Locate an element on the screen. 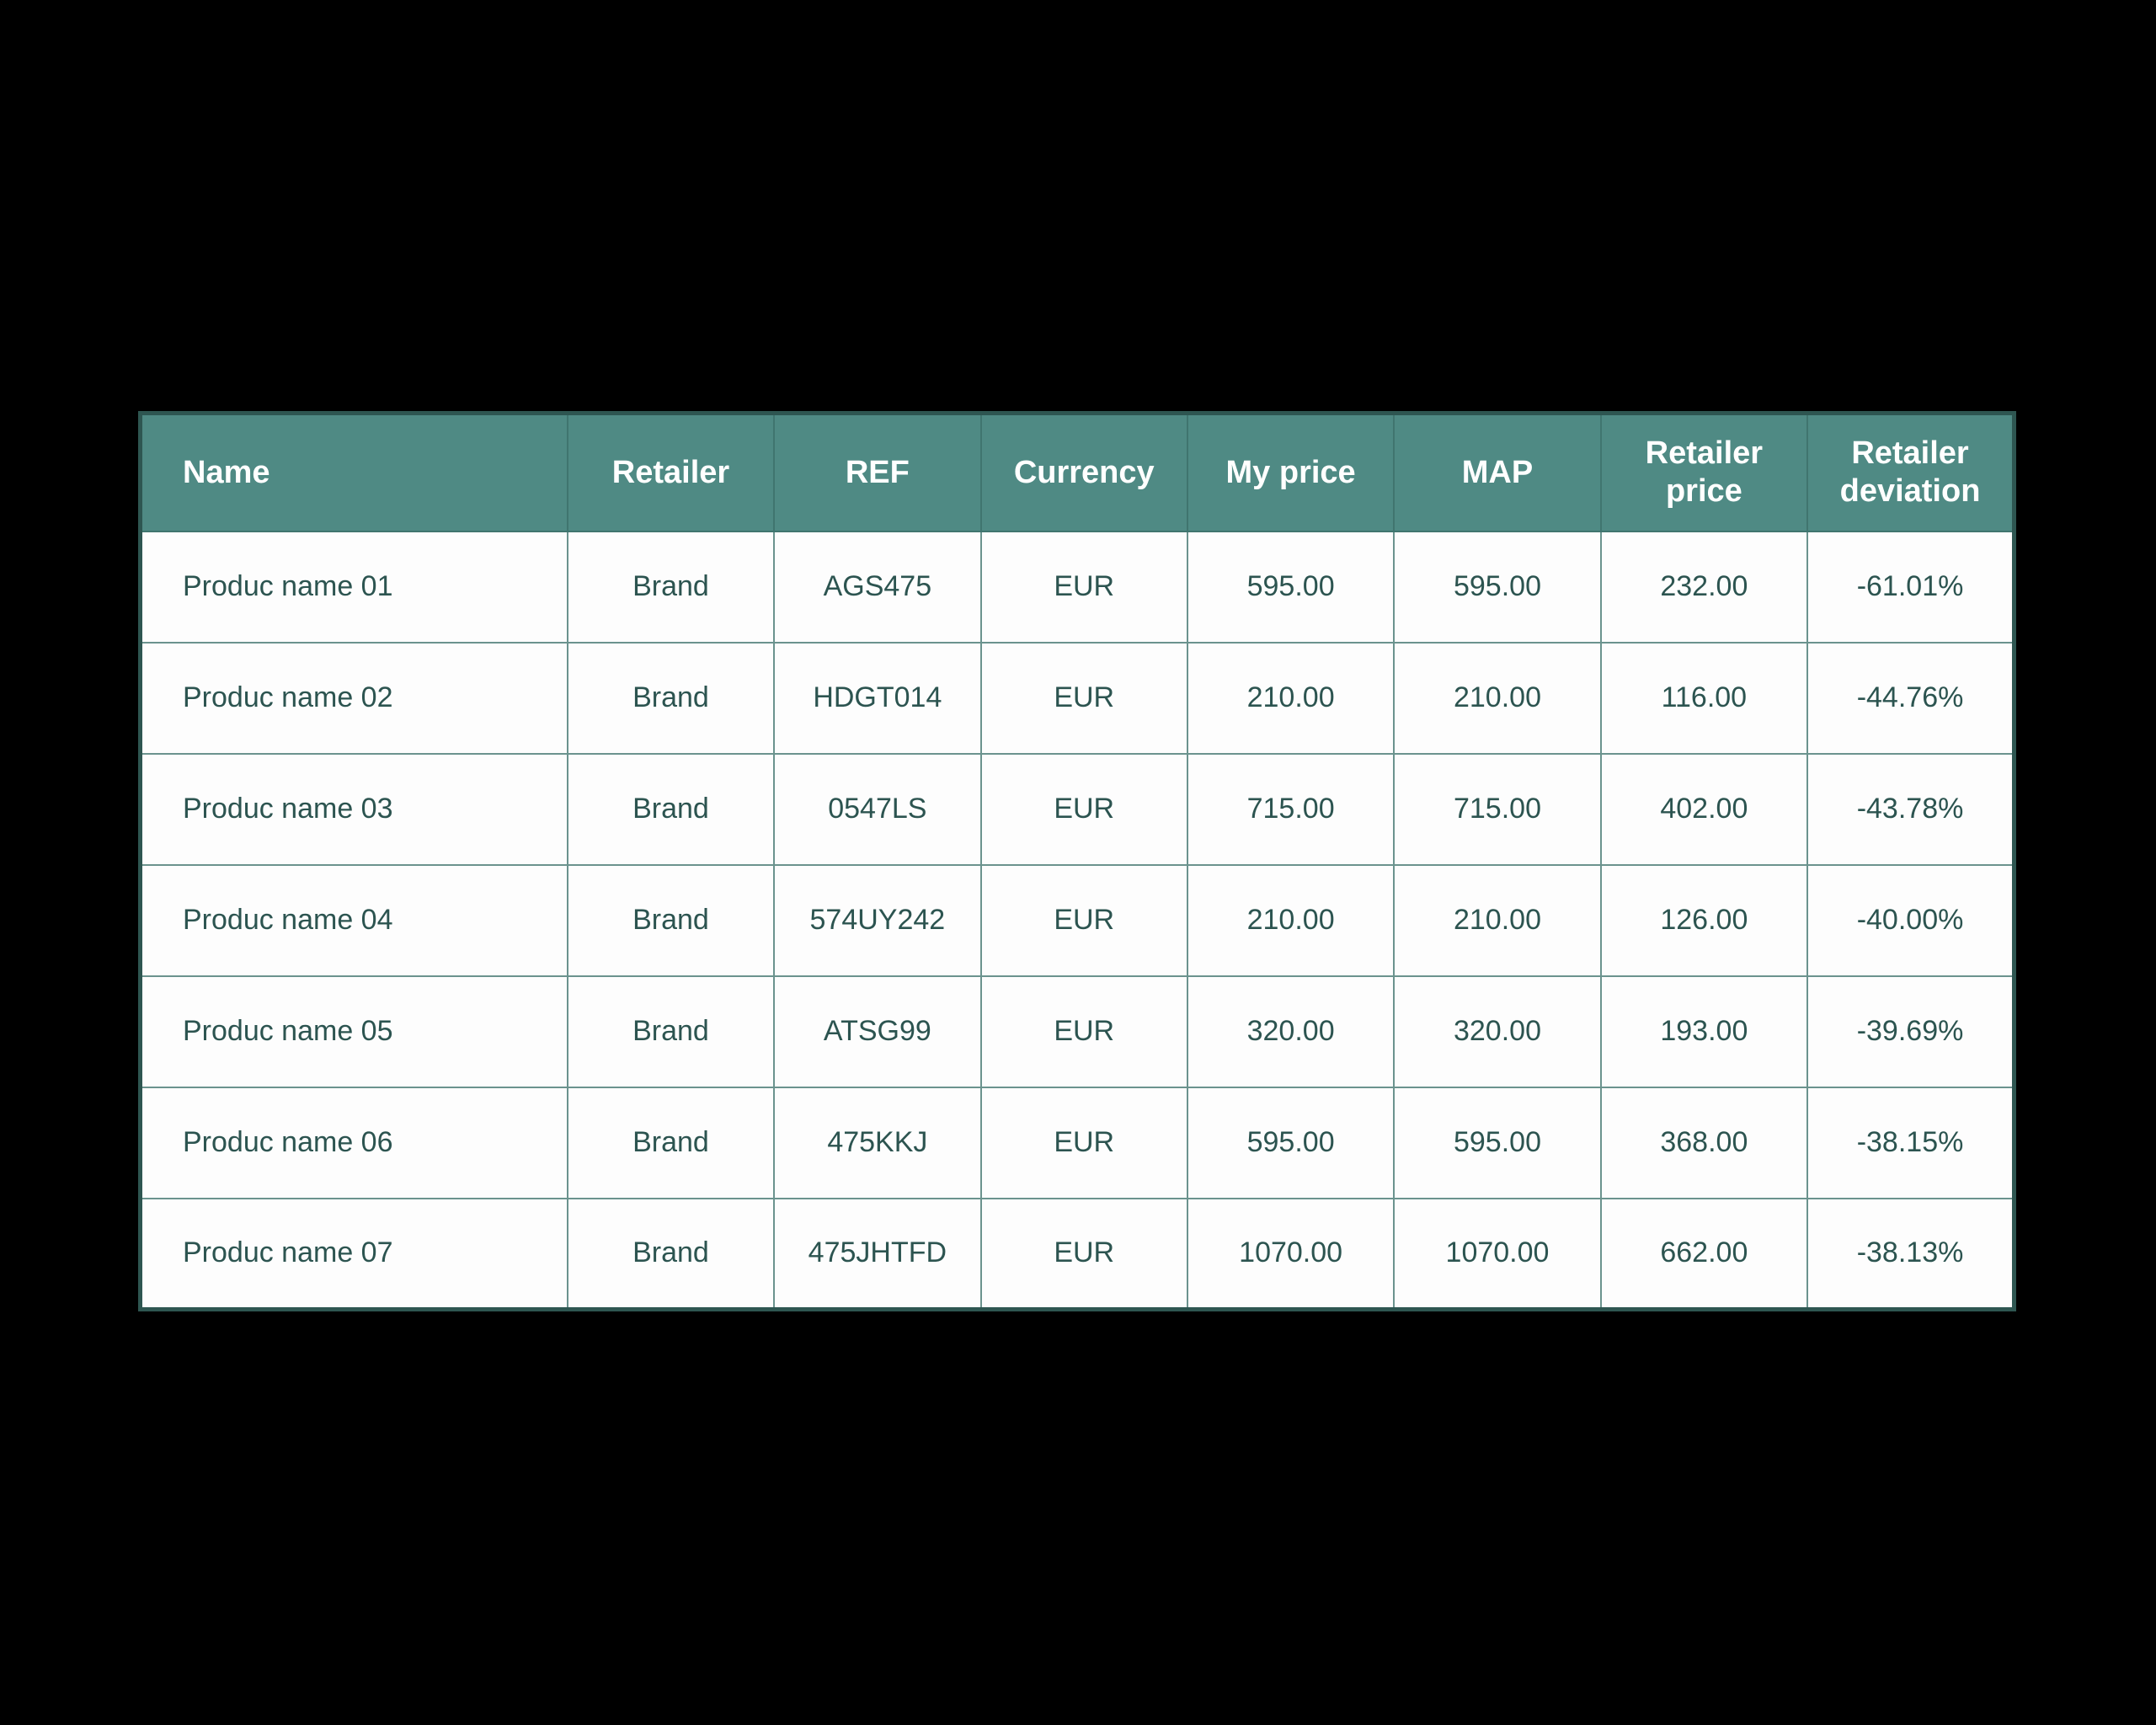  table-cell: -38.15% is located at coordinates (1910, 1142).